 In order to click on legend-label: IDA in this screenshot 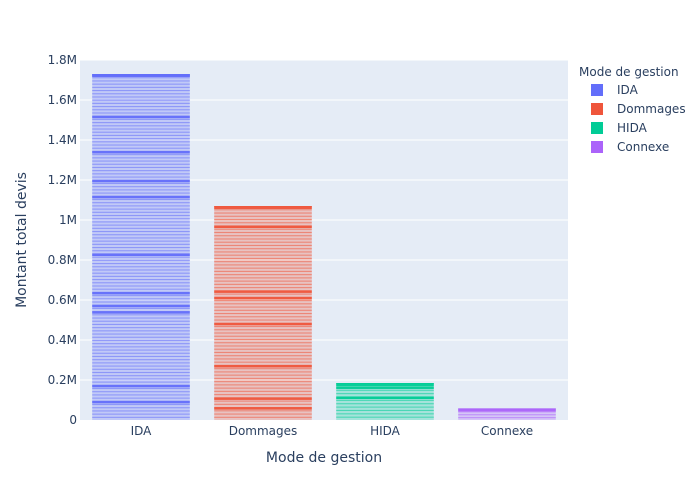, I will do `click(628, 90)`.